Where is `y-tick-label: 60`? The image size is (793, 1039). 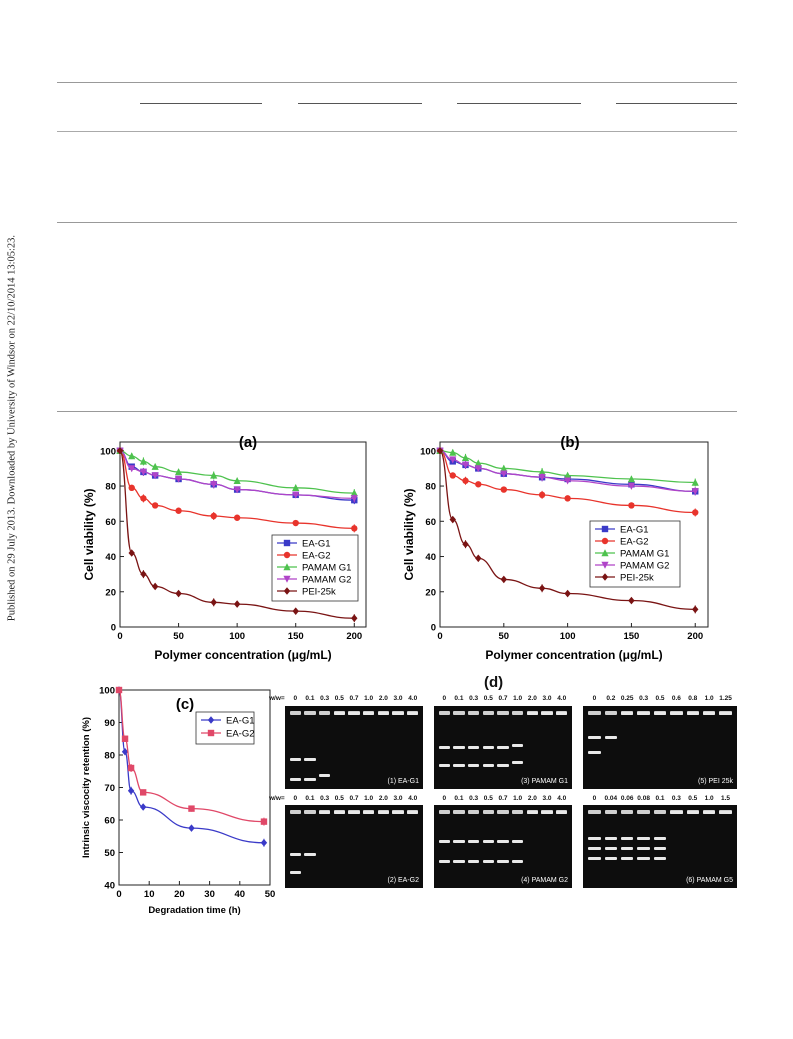 y-tick-label: 60 is located at coordinates (430, 522).